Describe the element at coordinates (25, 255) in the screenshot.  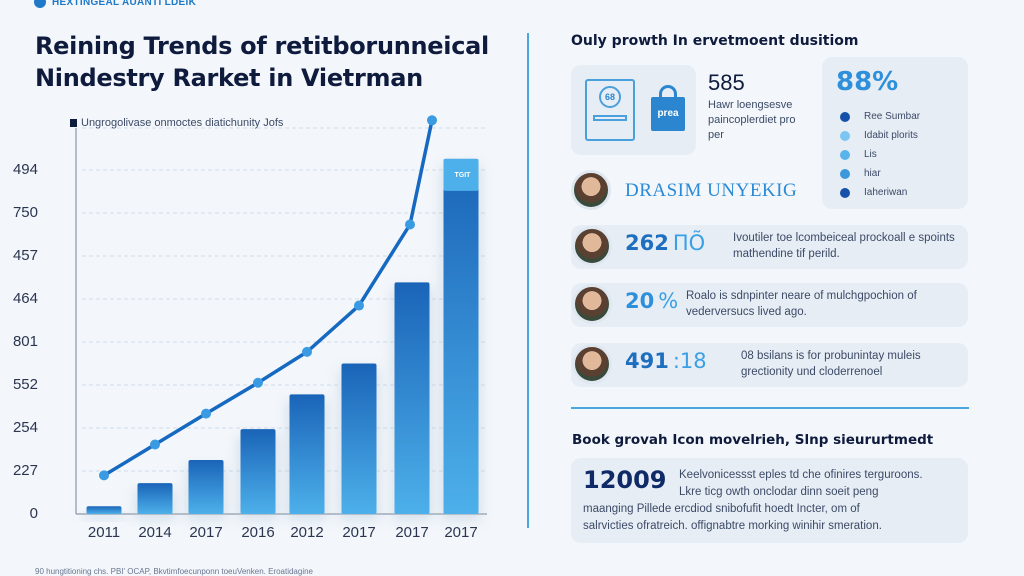
I see `y-tick-label: 457` at that location.